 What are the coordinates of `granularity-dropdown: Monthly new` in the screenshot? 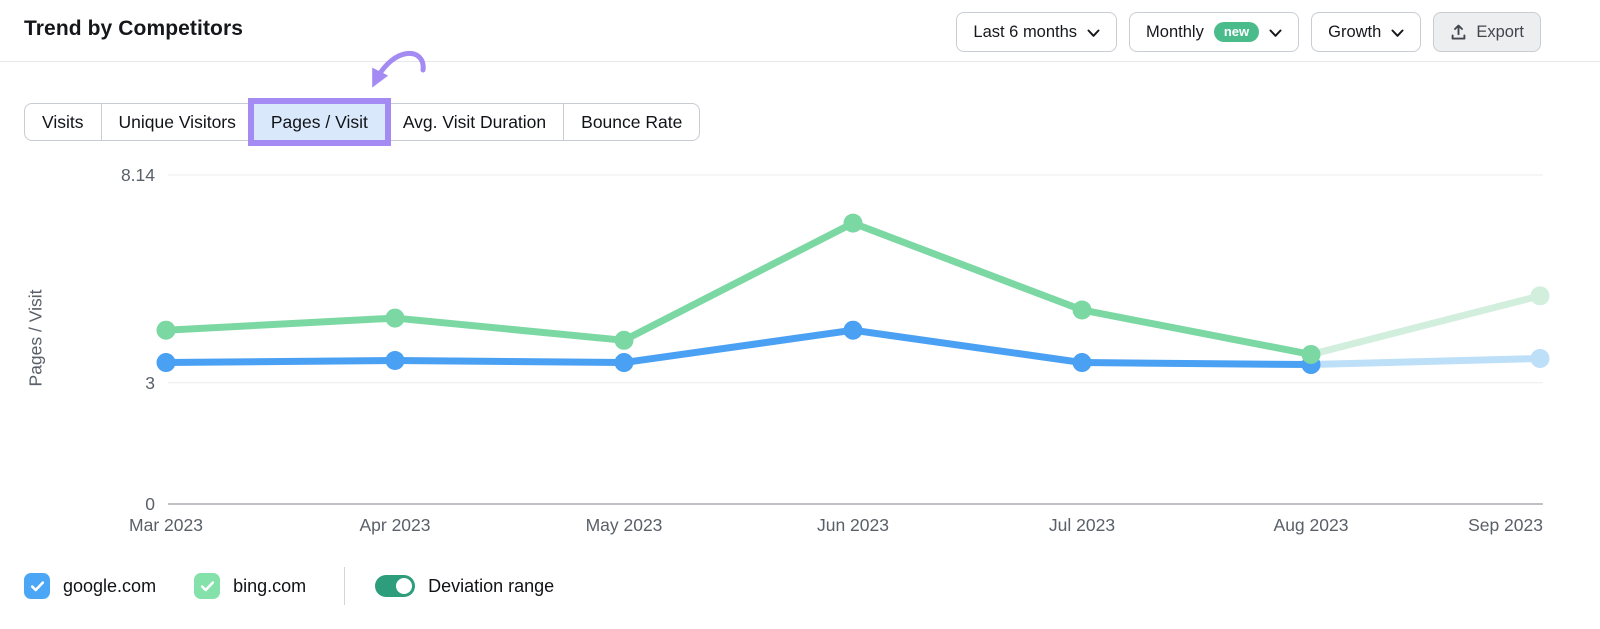 It's located at (1214, 32).